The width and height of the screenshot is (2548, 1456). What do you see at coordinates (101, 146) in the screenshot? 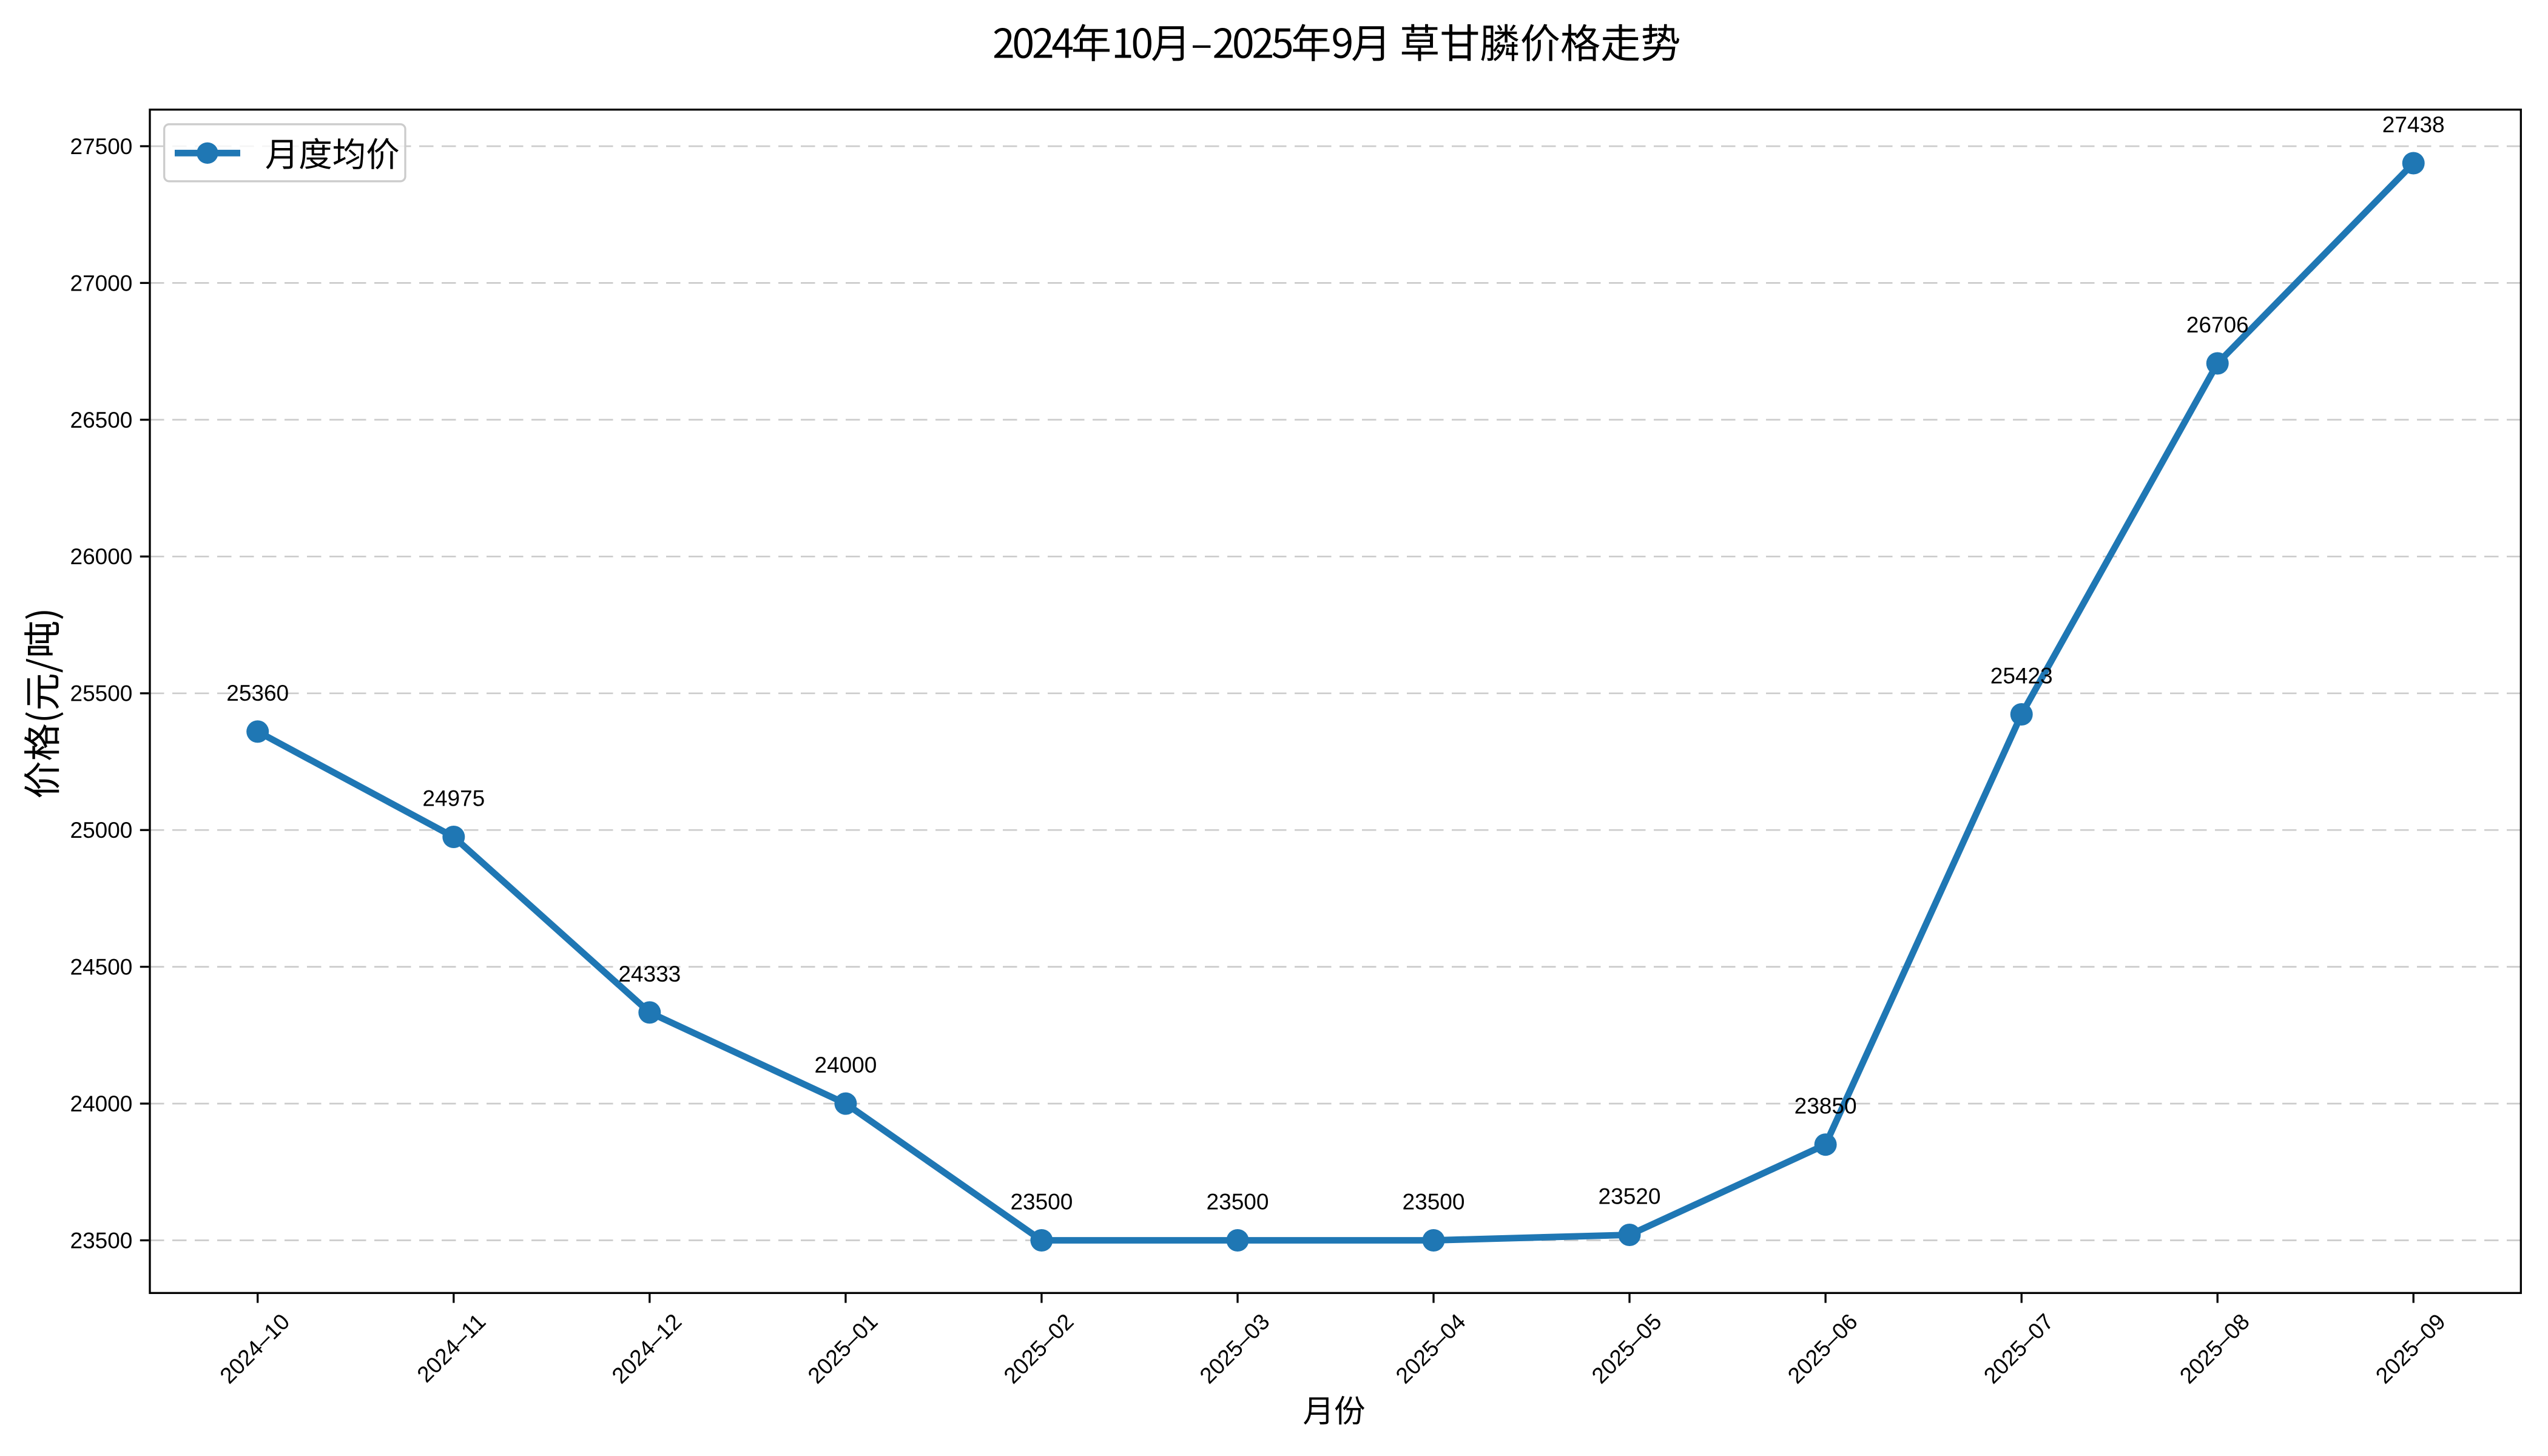
I see `svg-text: 27500` at bounding box center [101, 146].